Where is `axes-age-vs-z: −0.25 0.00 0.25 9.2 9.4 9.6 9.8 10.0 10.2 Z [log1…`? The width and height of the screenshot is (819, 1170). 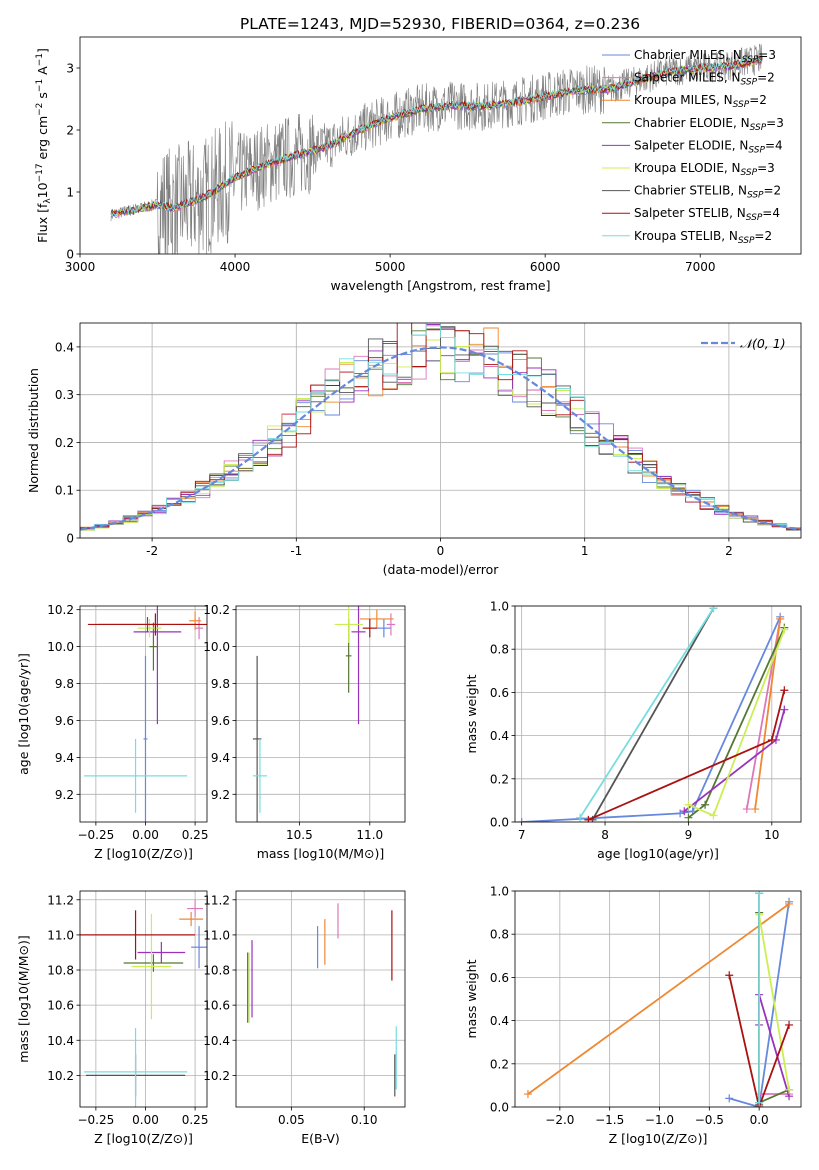
axes-age-vs-z: −0.25 0.00 0.25 9.2 9.4 9.6 9.8 10.0 10.2 Z [log1… is located at coordinates (112, 732).